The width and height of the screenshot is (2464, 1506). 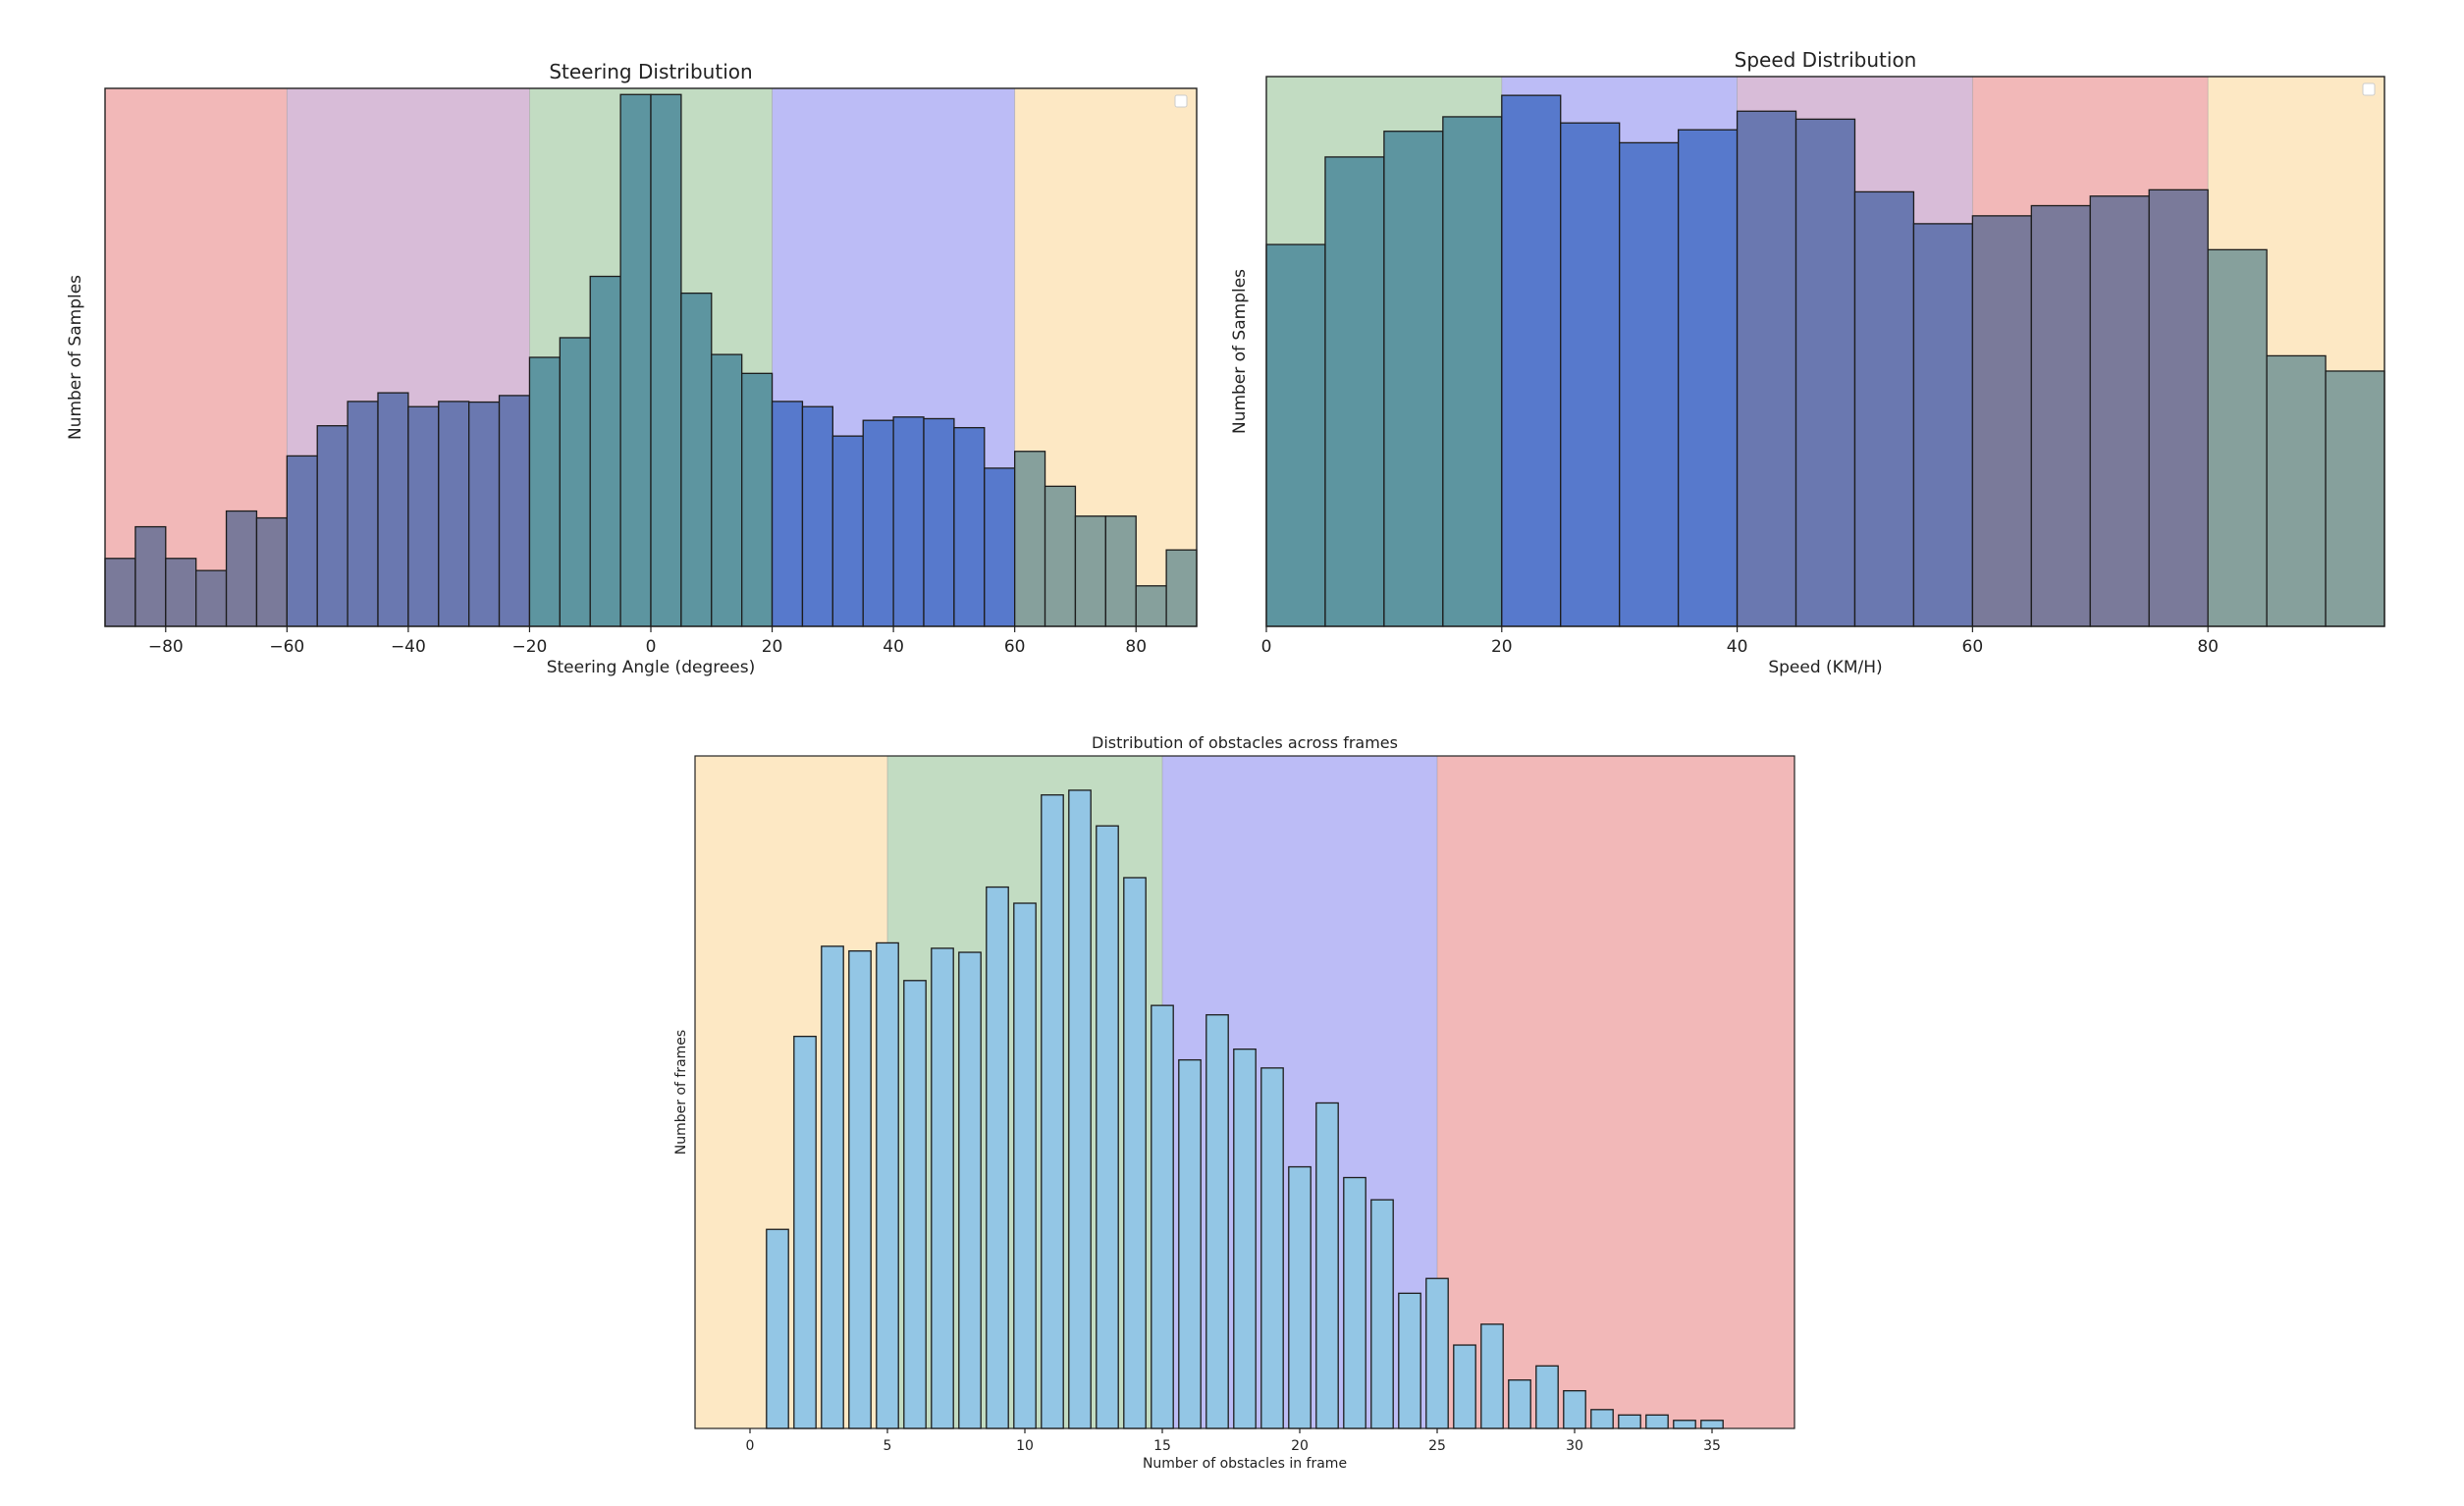 I want to click on obstacles-x-tick-label: 0, so click(x=750, y=1446).